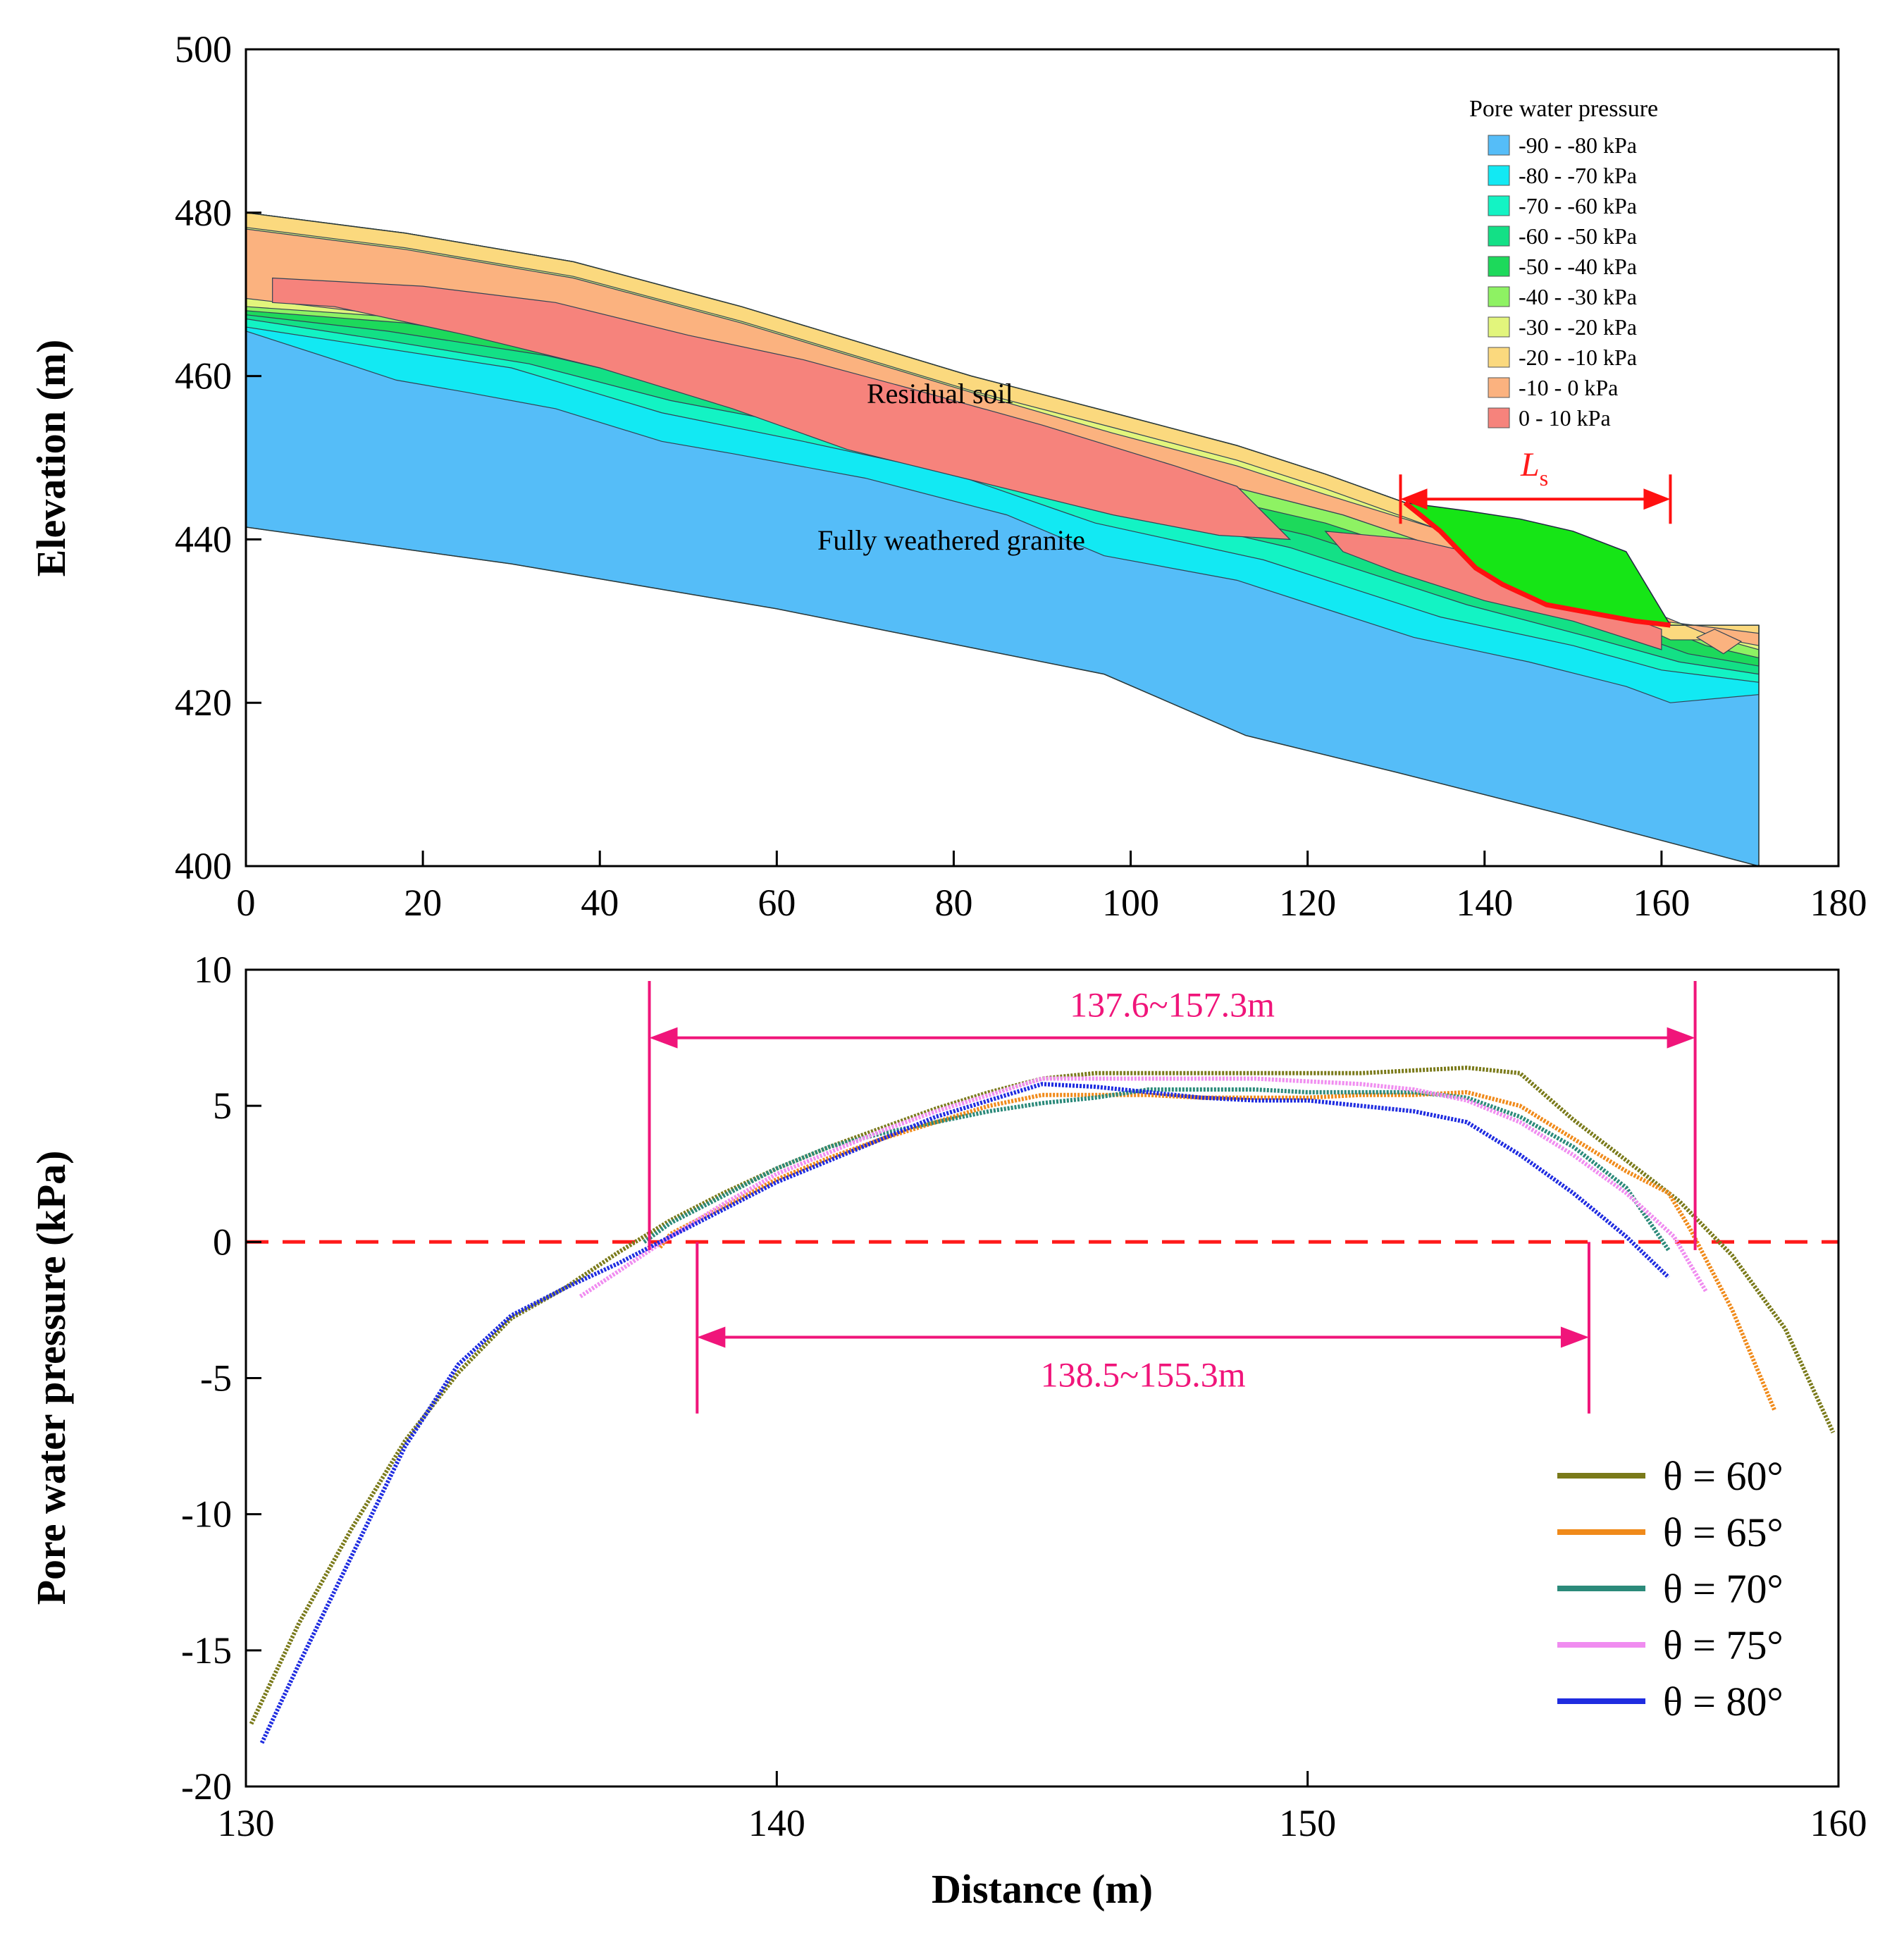 The height and width of the screenshot is (1938, 1904). Describe the element at coordinates (1578, 267) in the screenshot. I see `legend-entry-label: -50 - -40 kPa` at that location.